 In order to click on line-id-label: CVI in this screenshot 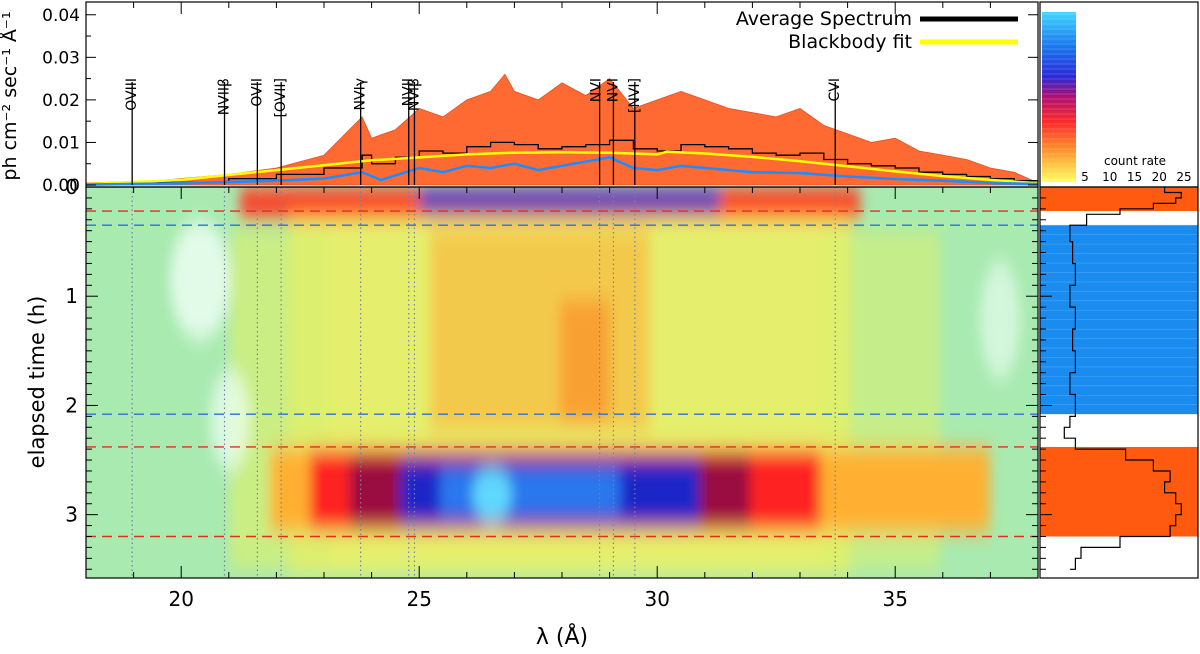, I will do `click(835, 89)`.